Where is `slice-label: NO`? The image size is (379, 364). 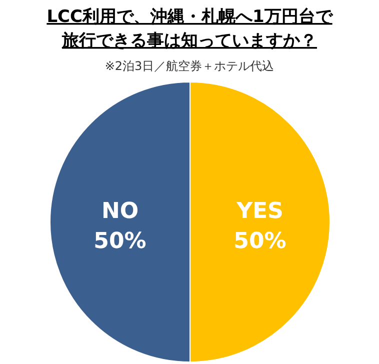 slice-label: NO is located at coordinates (120, 211).